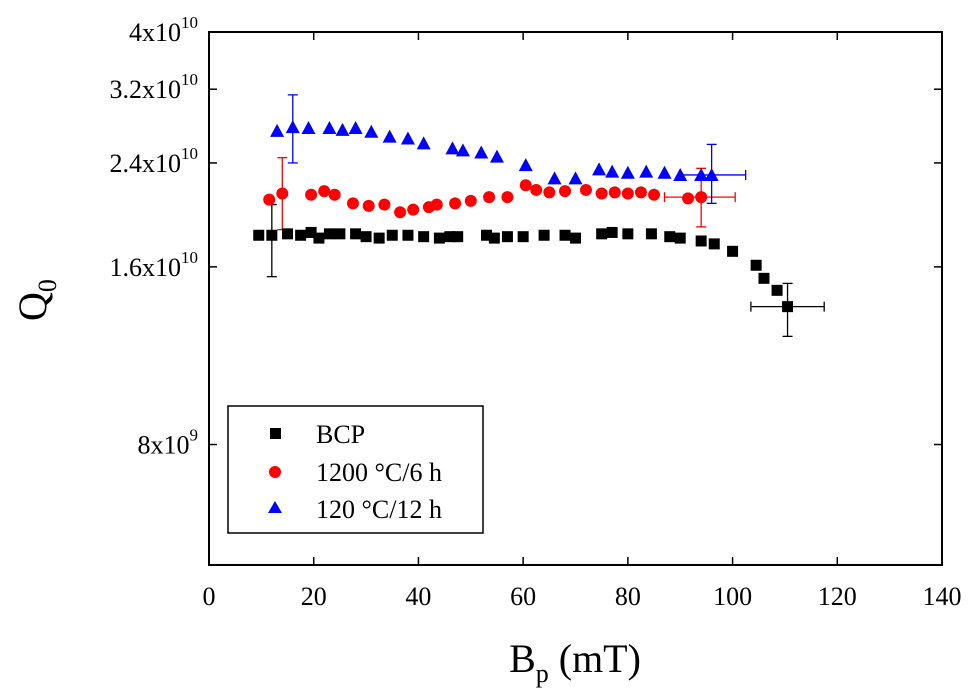 This screenshot has height=696, width=975. I want to click on x-tick-label: 40, so click(418, 596).